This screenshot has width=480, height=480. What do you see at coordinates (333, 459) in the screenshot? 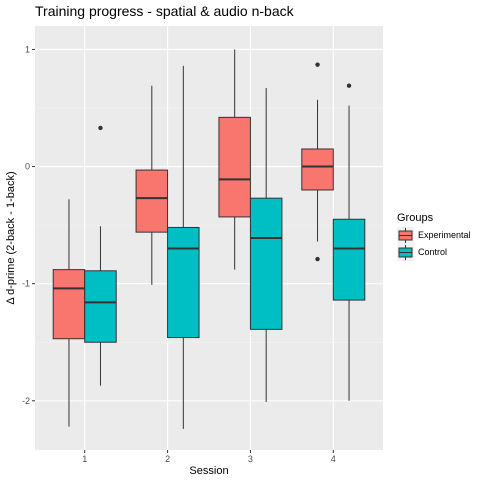
I see `x-tick-label: 4` at bounding box center [333, 459].